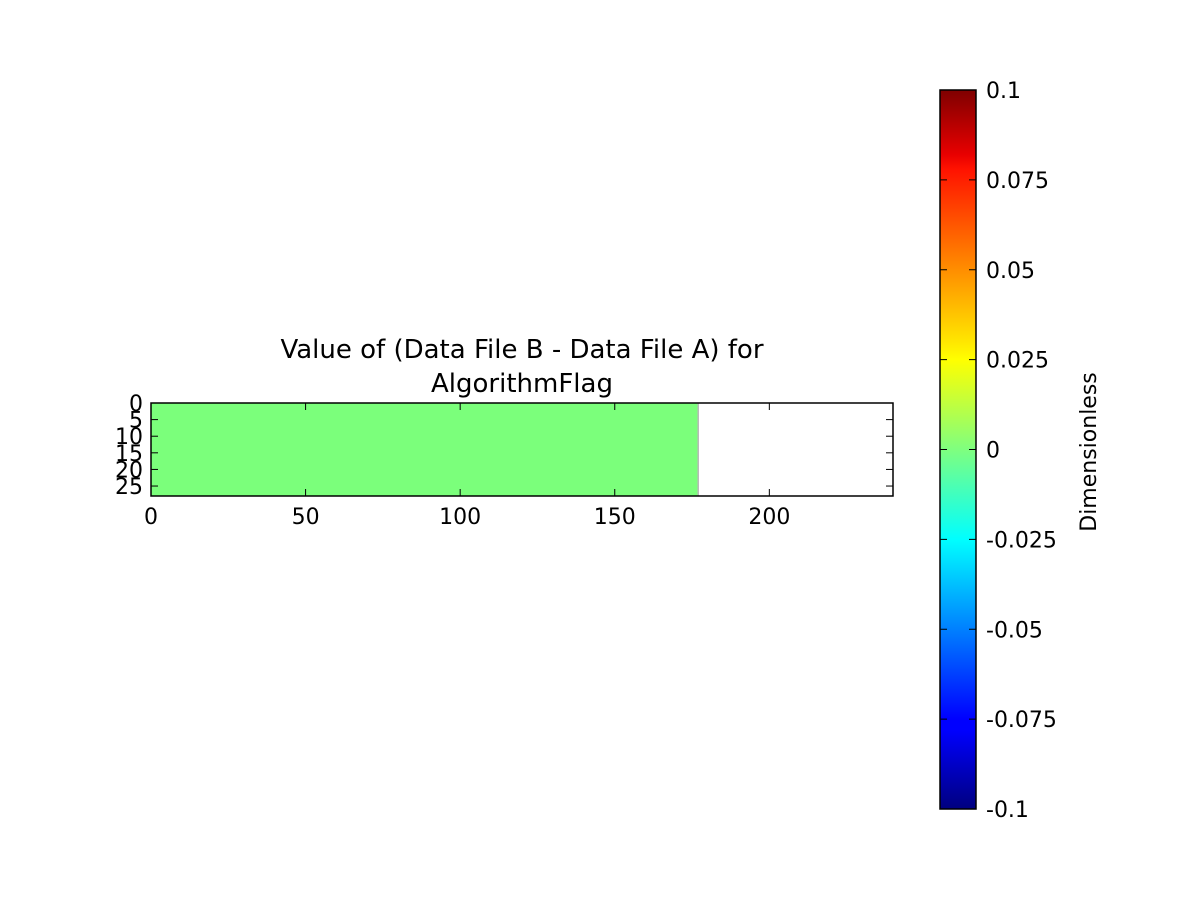 The image size is (1200, 900). I want to click on chart-title-line-1: Value of (Data File B - Data File A) for, so click(521, 350).